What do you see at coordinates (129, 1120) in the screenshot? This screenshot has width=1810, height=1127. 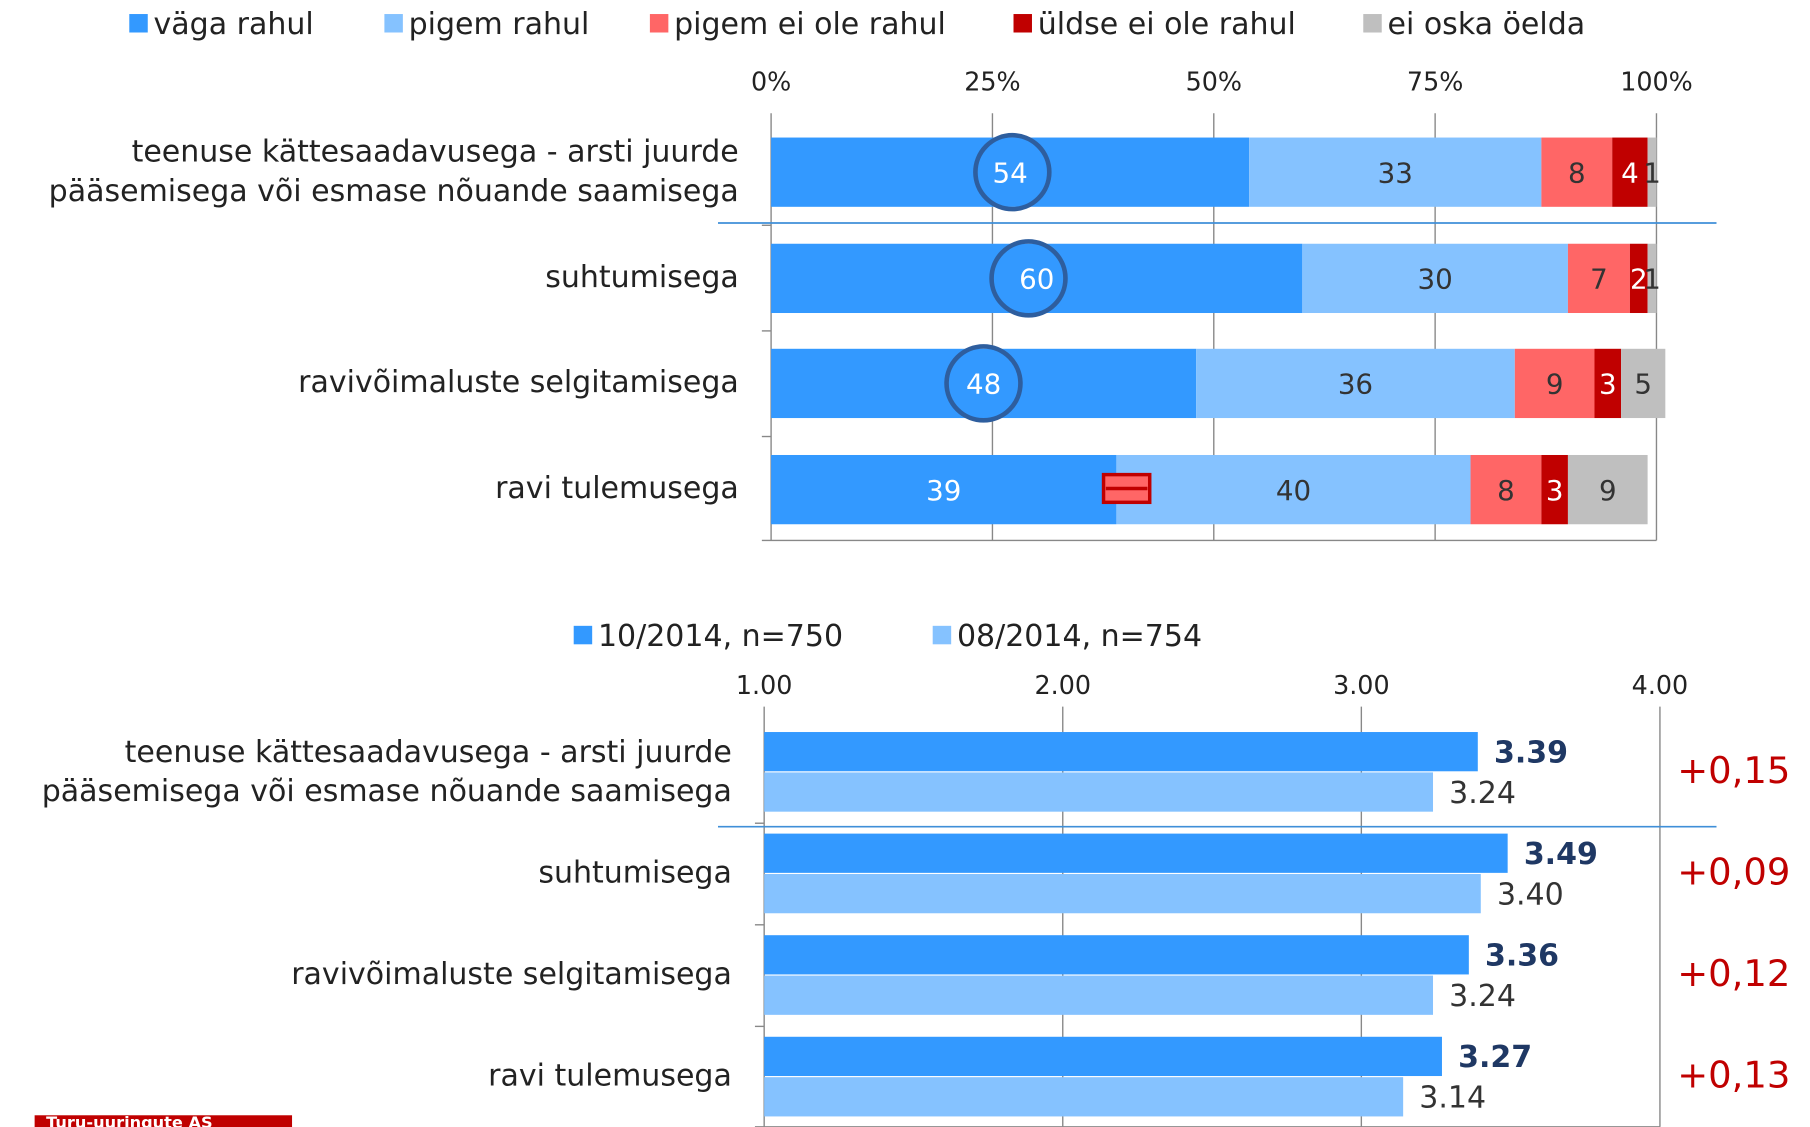 I see `logo: Turu-uuringute AS` at bounding box center [129, 1120].